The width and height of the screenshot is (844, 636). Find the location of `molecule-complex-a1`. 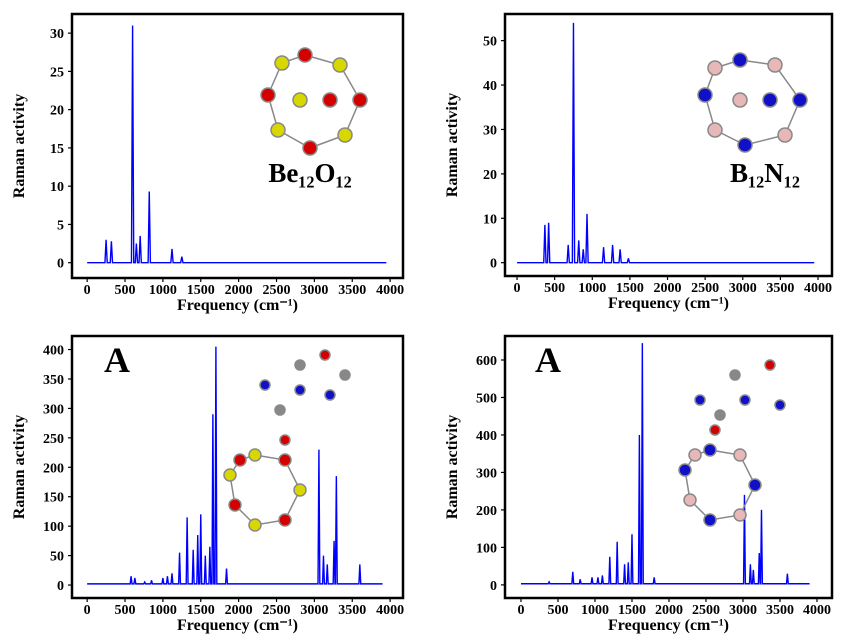

molecule-complex-a1 is located at coordinates (287, 440).